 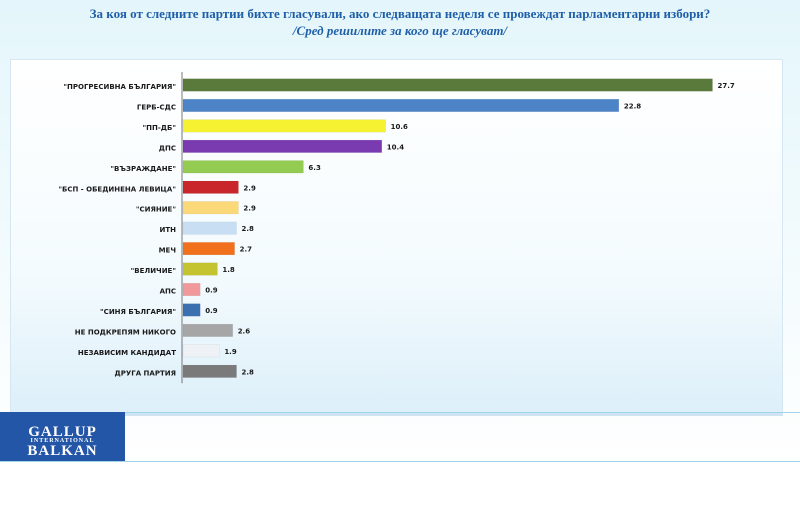 I want to click on gallup-logo: GALLUP INTERNATIONAL BALKAN, so click(x=62, y=436).